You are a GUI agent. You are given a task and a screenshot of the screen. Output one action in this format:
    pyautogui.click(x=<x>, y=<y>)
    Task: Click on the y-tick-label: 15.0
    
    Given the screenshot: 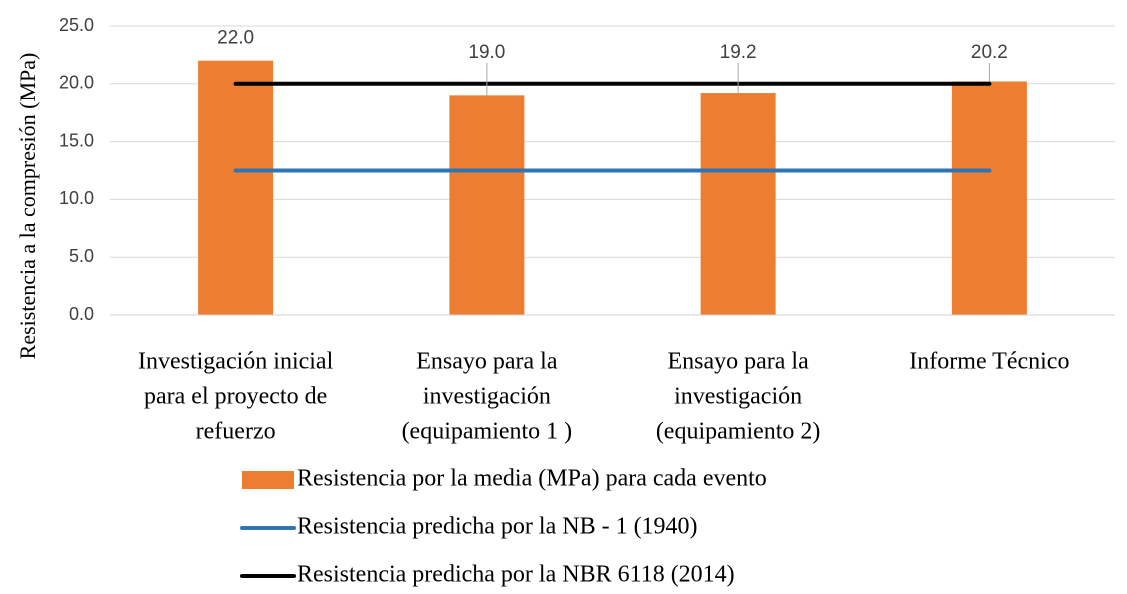 What is the action you would take?
    pyautogui.click(x=76, y=140)
    